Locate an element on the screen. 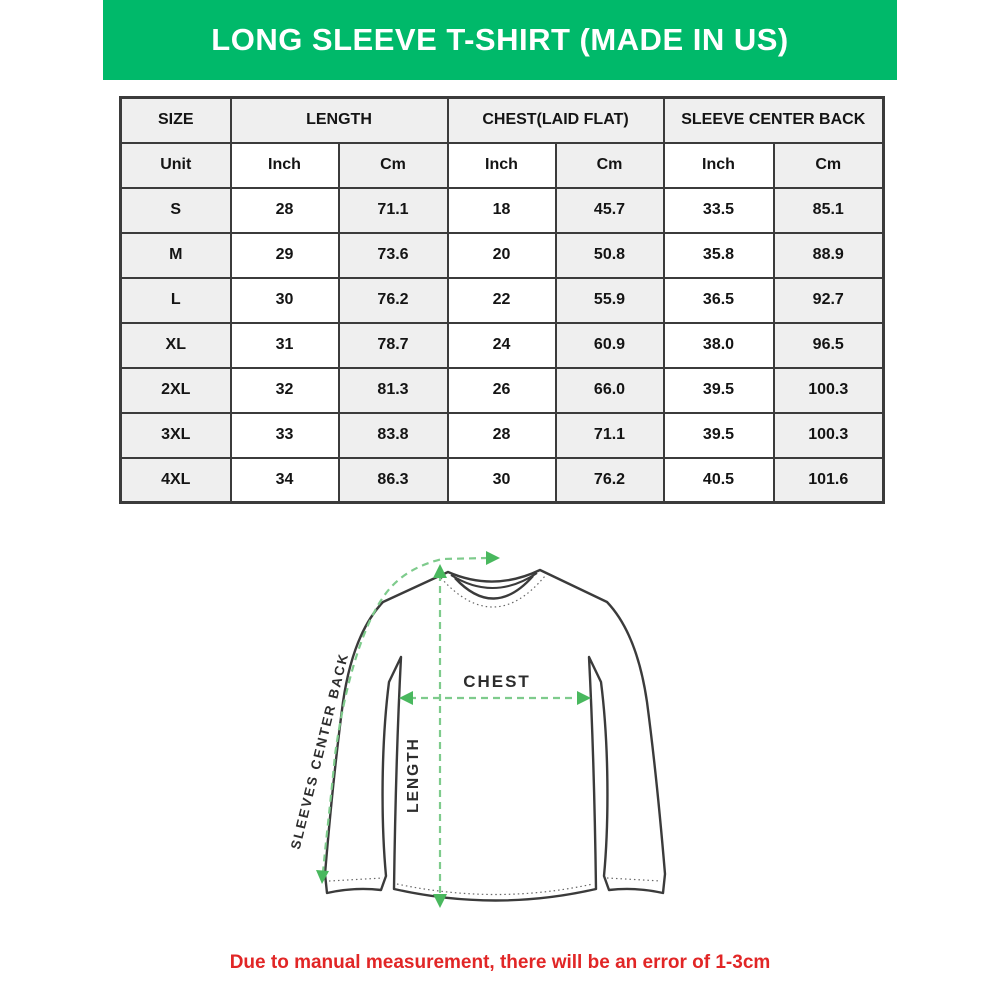 Image resolution: width=1000 pixels, height=1000 pixels. value-cell: 38.0 is located at coordinates (718, 345).